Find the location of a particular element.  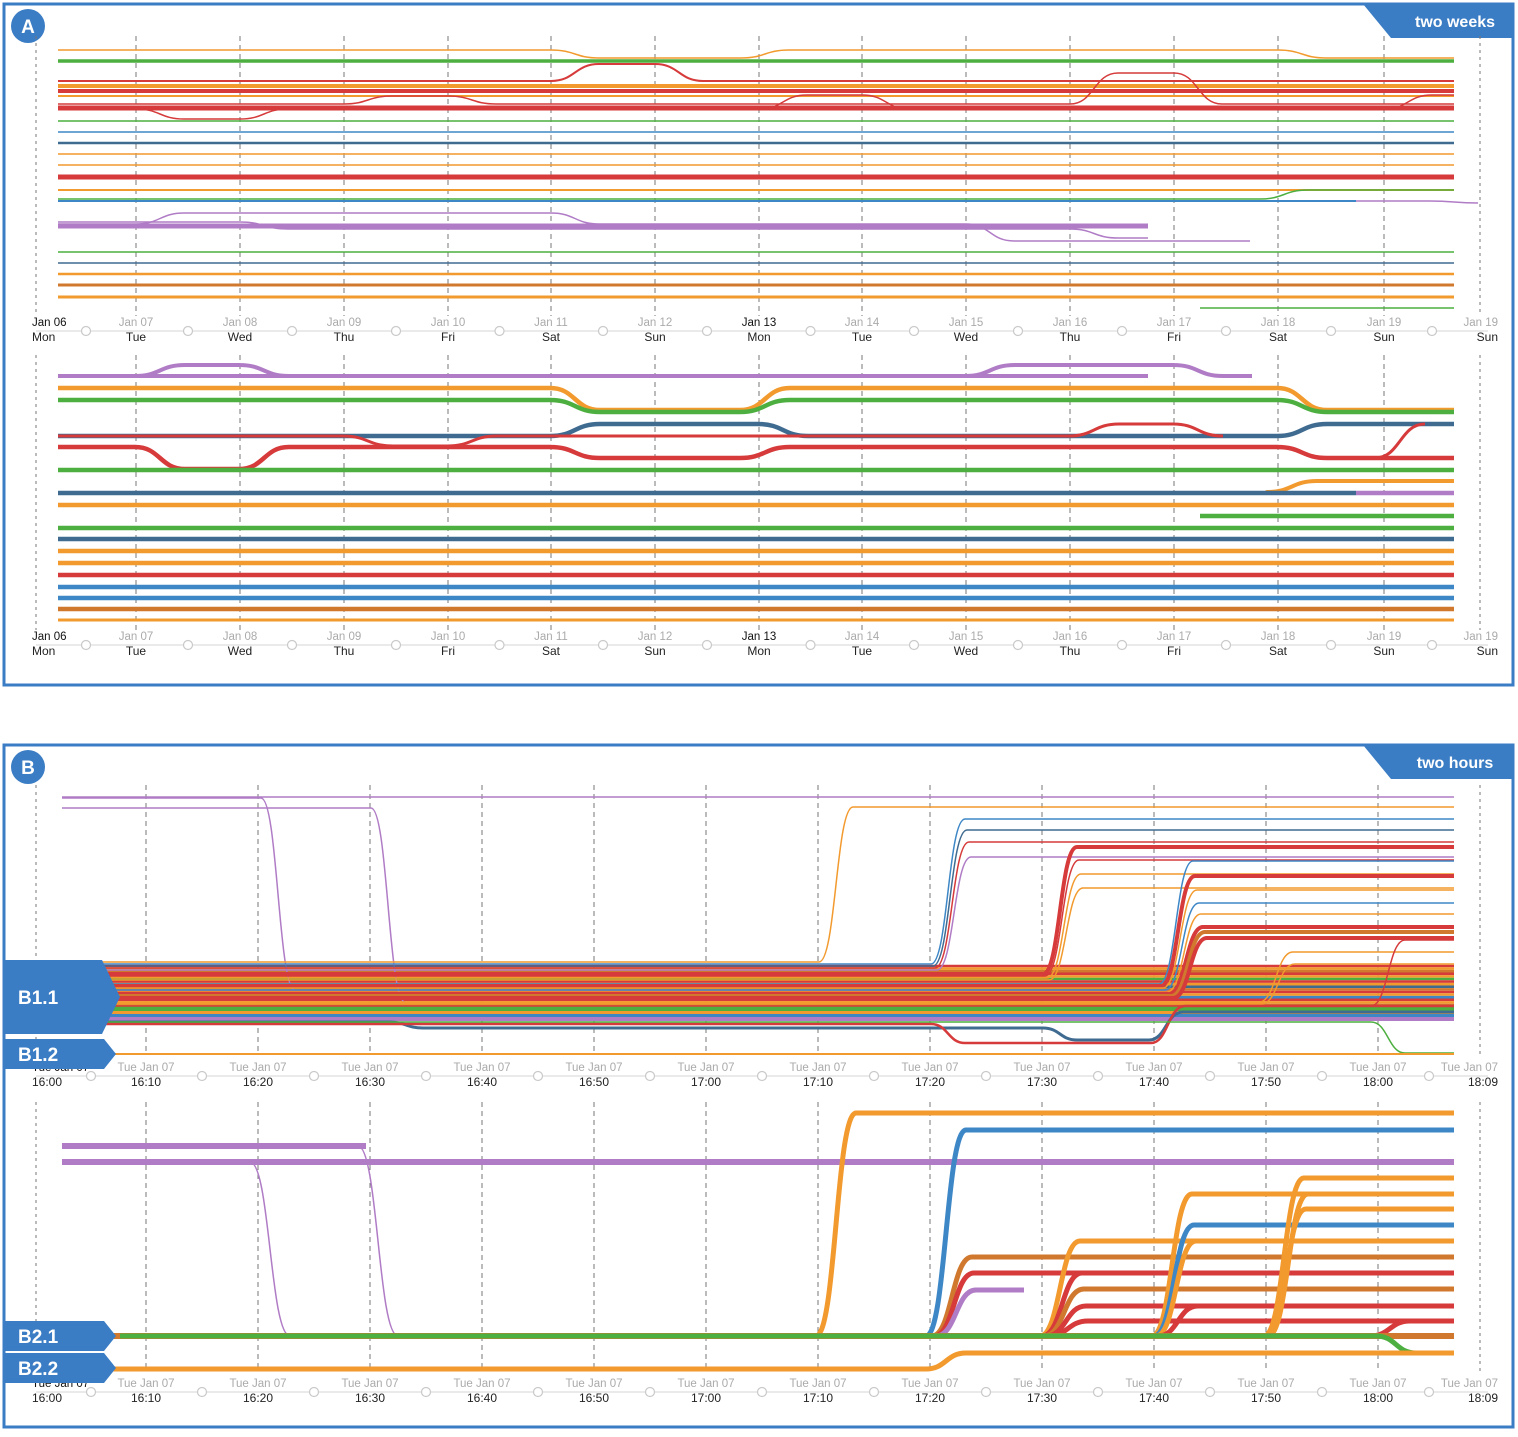

panel-tag-label: two weeks is located at coordinates (1455, 22).